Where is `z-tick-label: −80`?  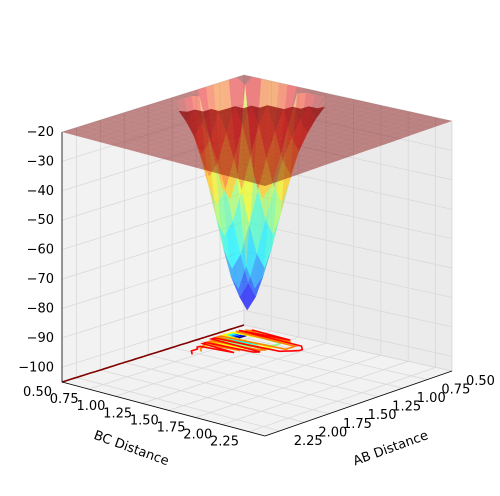
z-tick-label: −80 is located at coordinates (40, 308).